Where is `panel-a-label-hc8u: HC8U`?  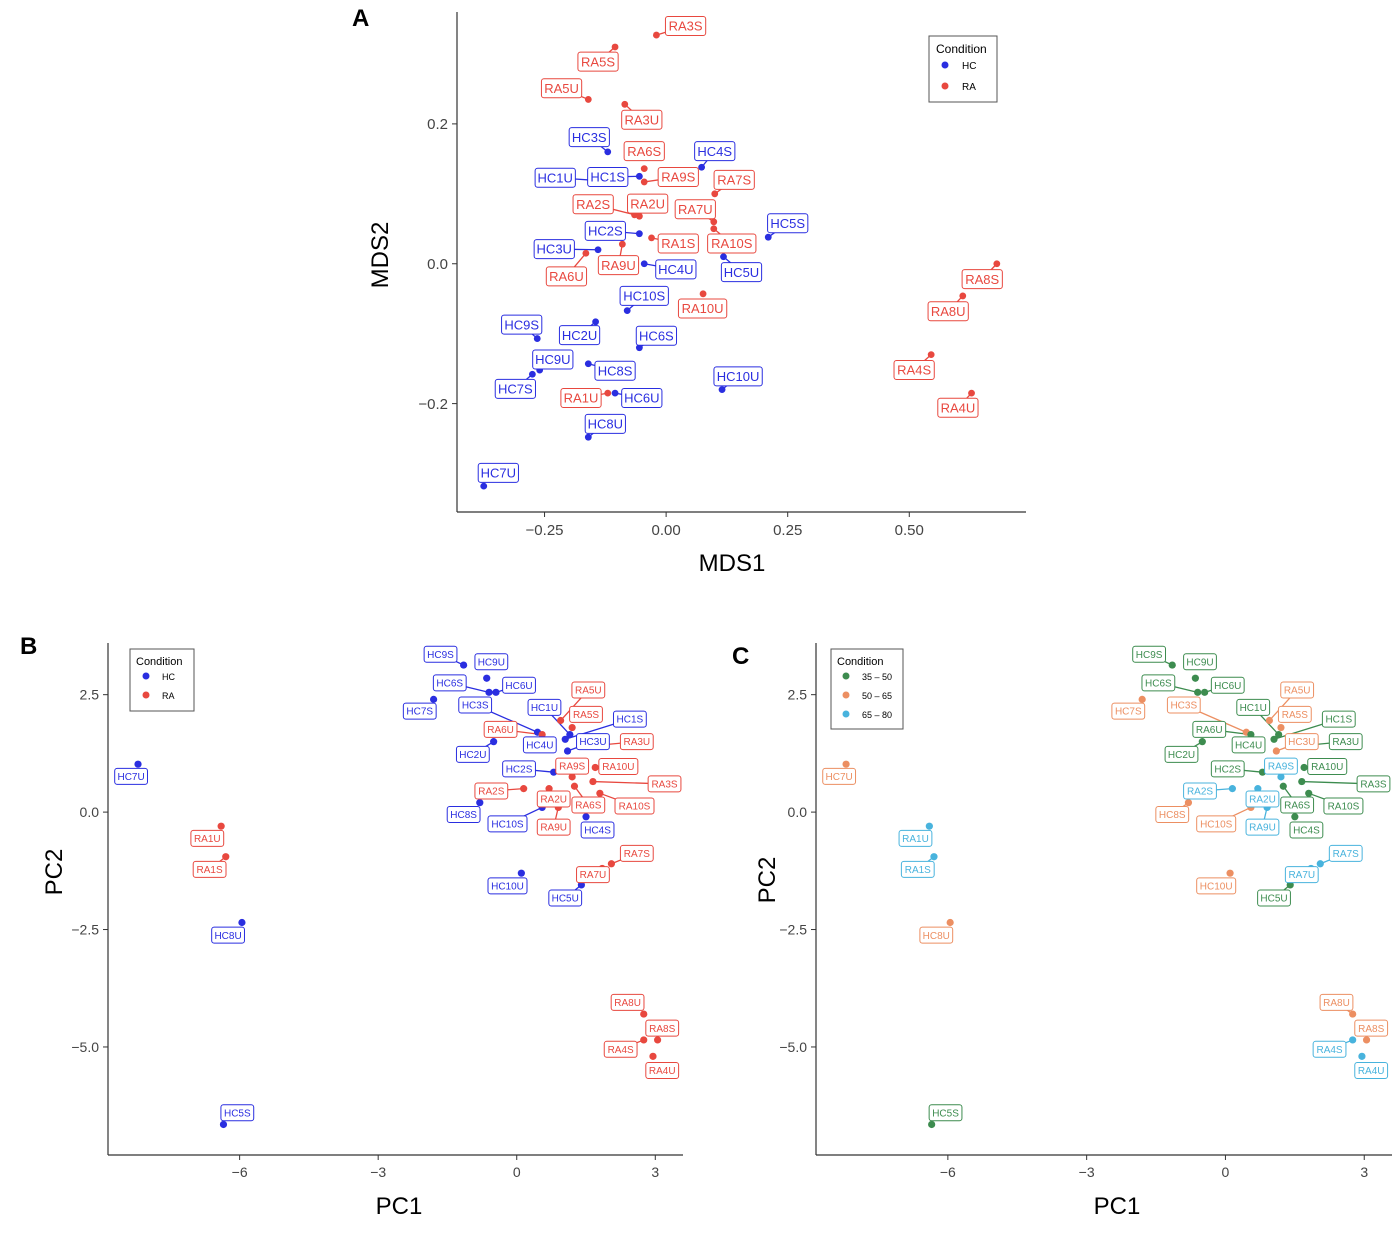 panel-a-label-hc8u: HC8U is located at coordinates (605, 424).